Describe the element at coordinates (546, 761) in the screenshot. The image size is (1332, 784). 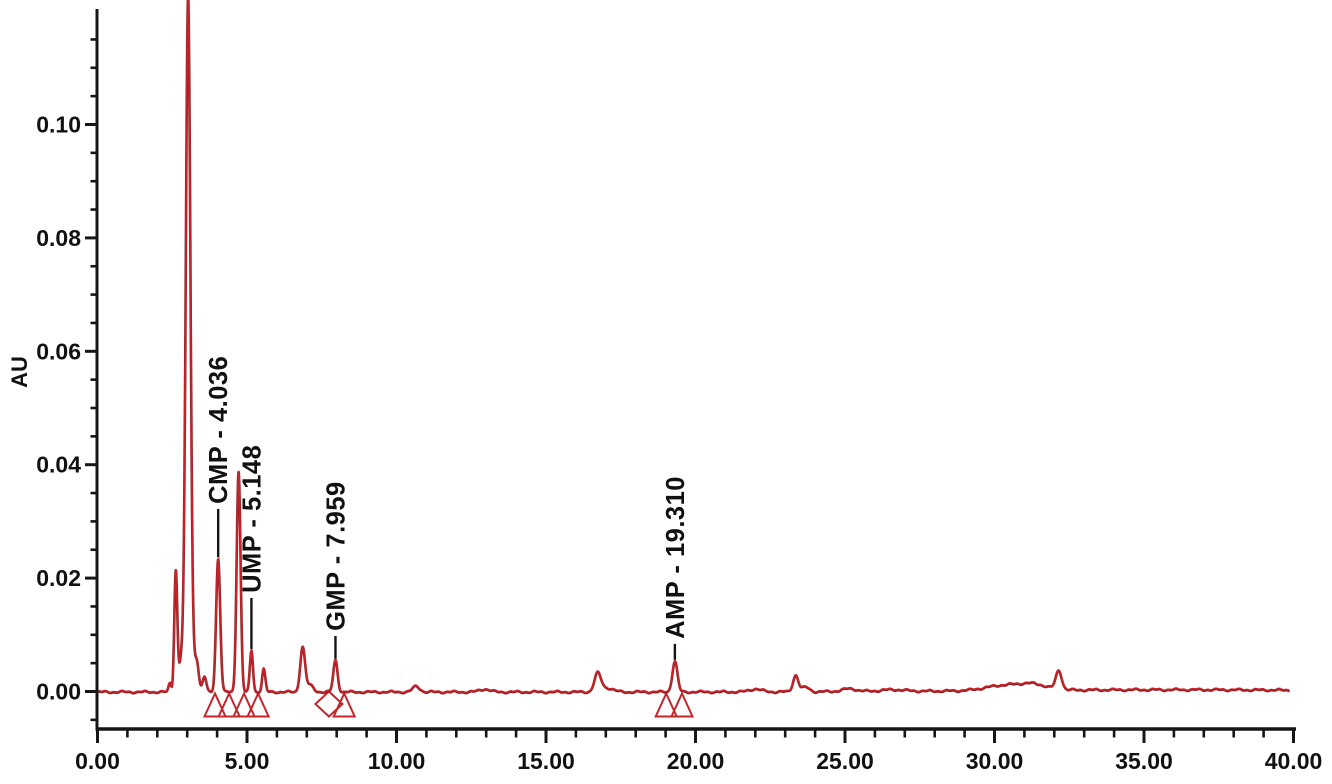
I see `x-tick-label: 15.00` at that location.